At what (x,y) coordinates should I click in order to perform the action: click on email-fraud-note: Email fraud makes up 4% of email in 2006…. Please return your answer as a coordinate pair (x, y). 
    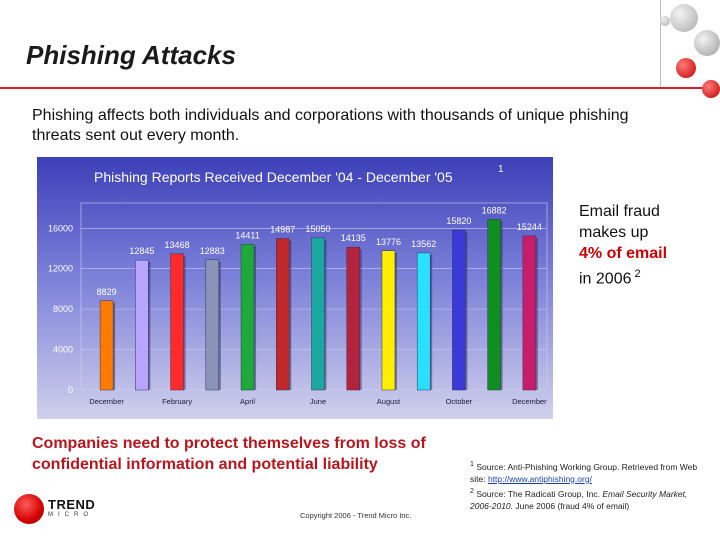
    Looking at the image, I should click on (644, 245).